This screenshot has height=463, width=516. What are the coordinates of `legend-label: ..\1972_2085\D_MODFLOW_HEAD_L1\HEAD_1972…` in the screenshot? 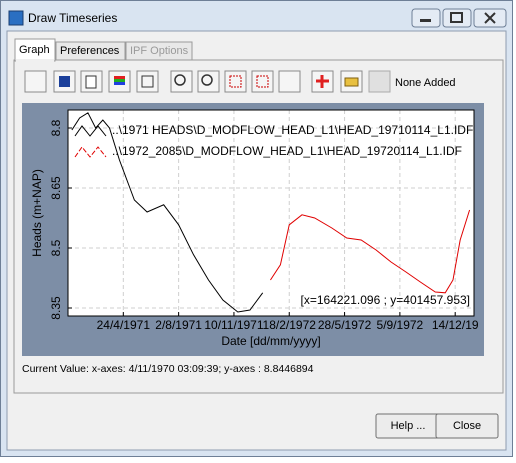 It's located at (287, 151).